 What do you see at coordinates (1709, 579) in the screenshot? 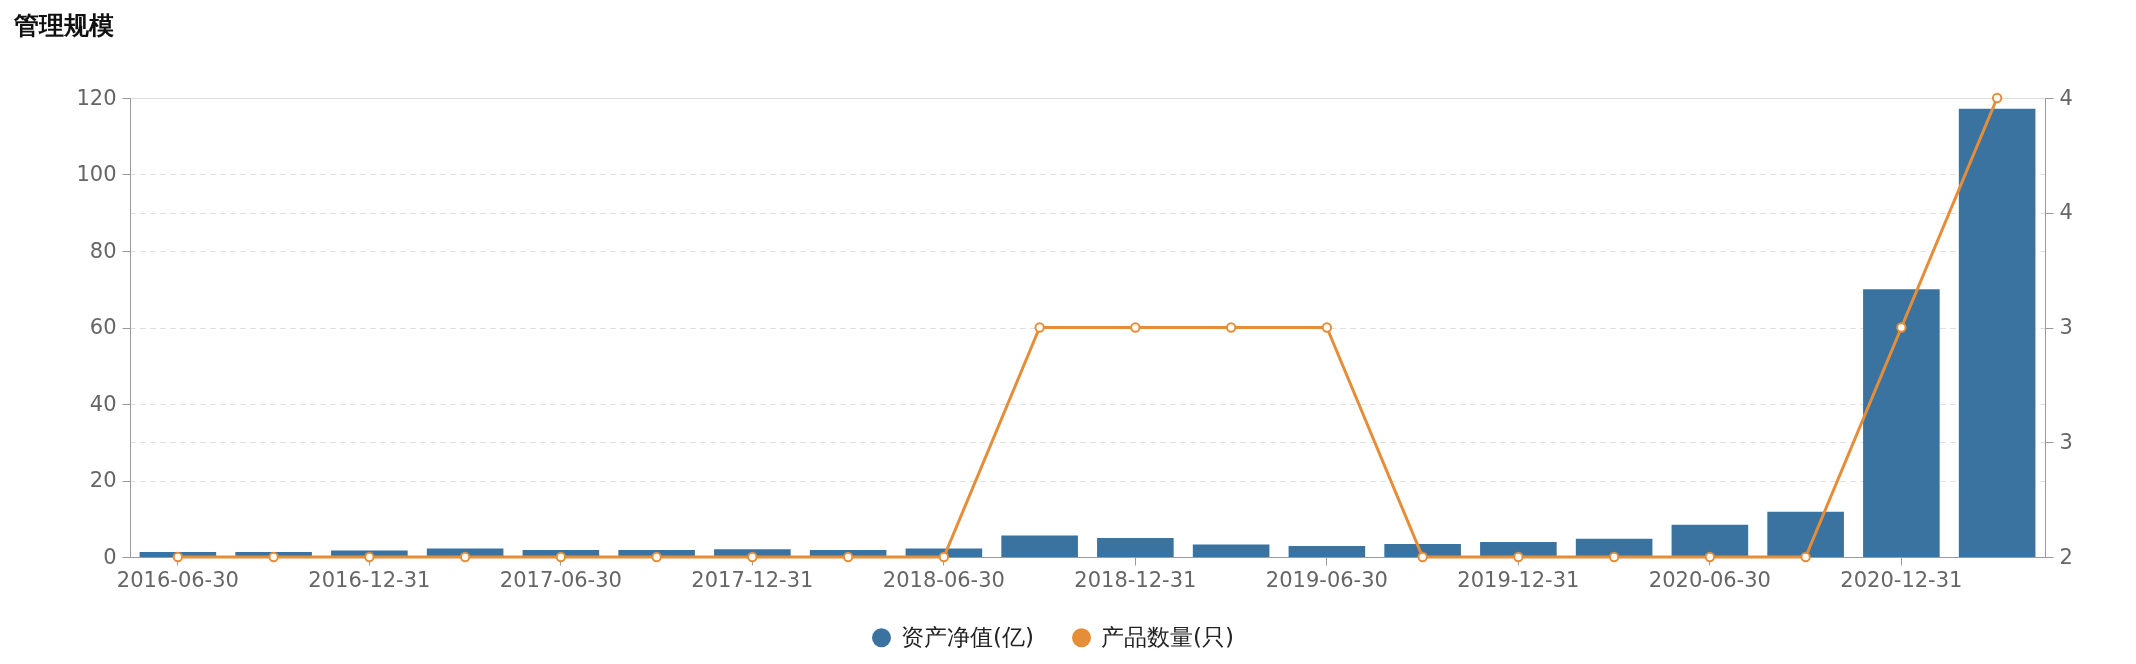
I see `x-tick-label: 2020-06-30` at bounding box center [1709, 579].